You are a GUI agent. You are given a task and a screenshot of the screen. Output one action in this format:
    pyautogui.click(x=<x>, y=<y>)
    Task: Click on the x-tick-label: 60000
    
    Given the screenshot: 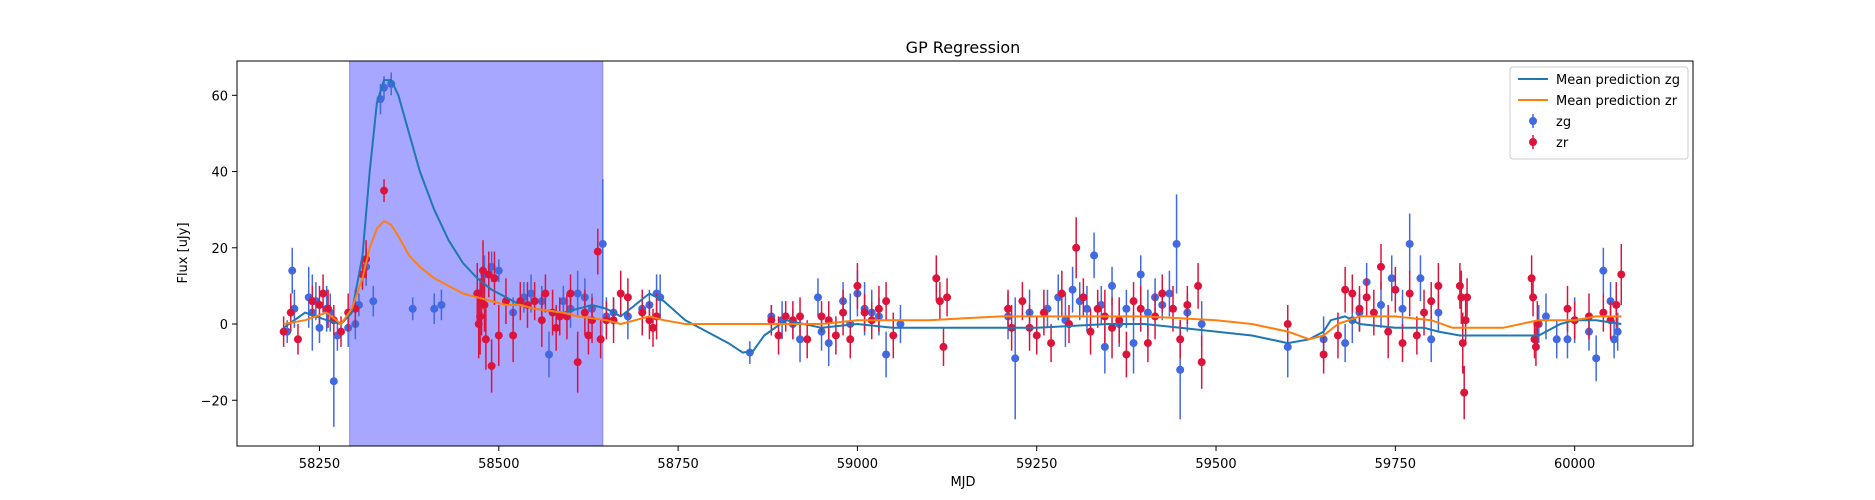 What is the action you would take?
    pyautogui.click(x=1574, y=464)
    